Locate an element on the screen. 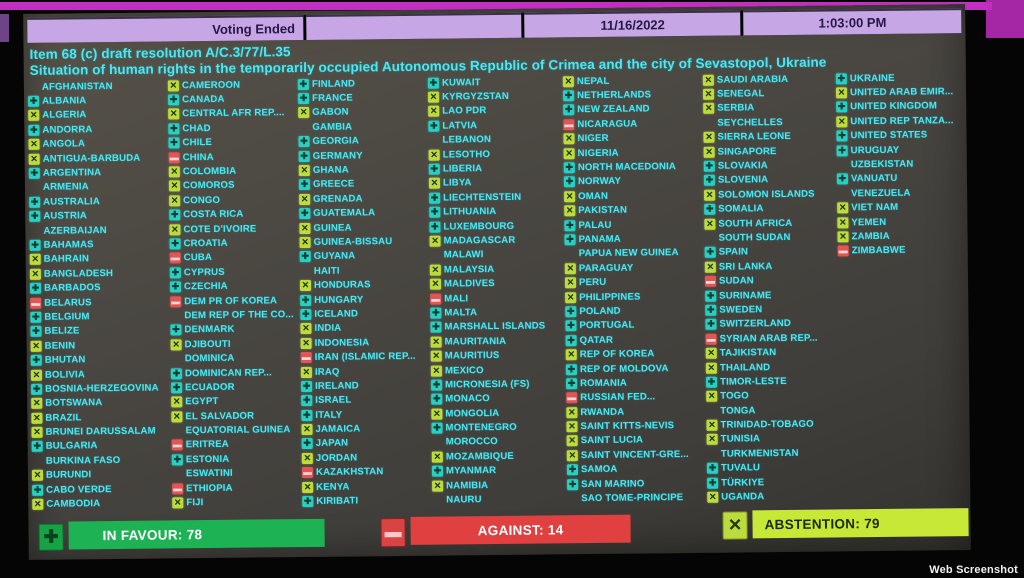  abstention-legend-icon: ✕ is located at coordinates (735, 525).